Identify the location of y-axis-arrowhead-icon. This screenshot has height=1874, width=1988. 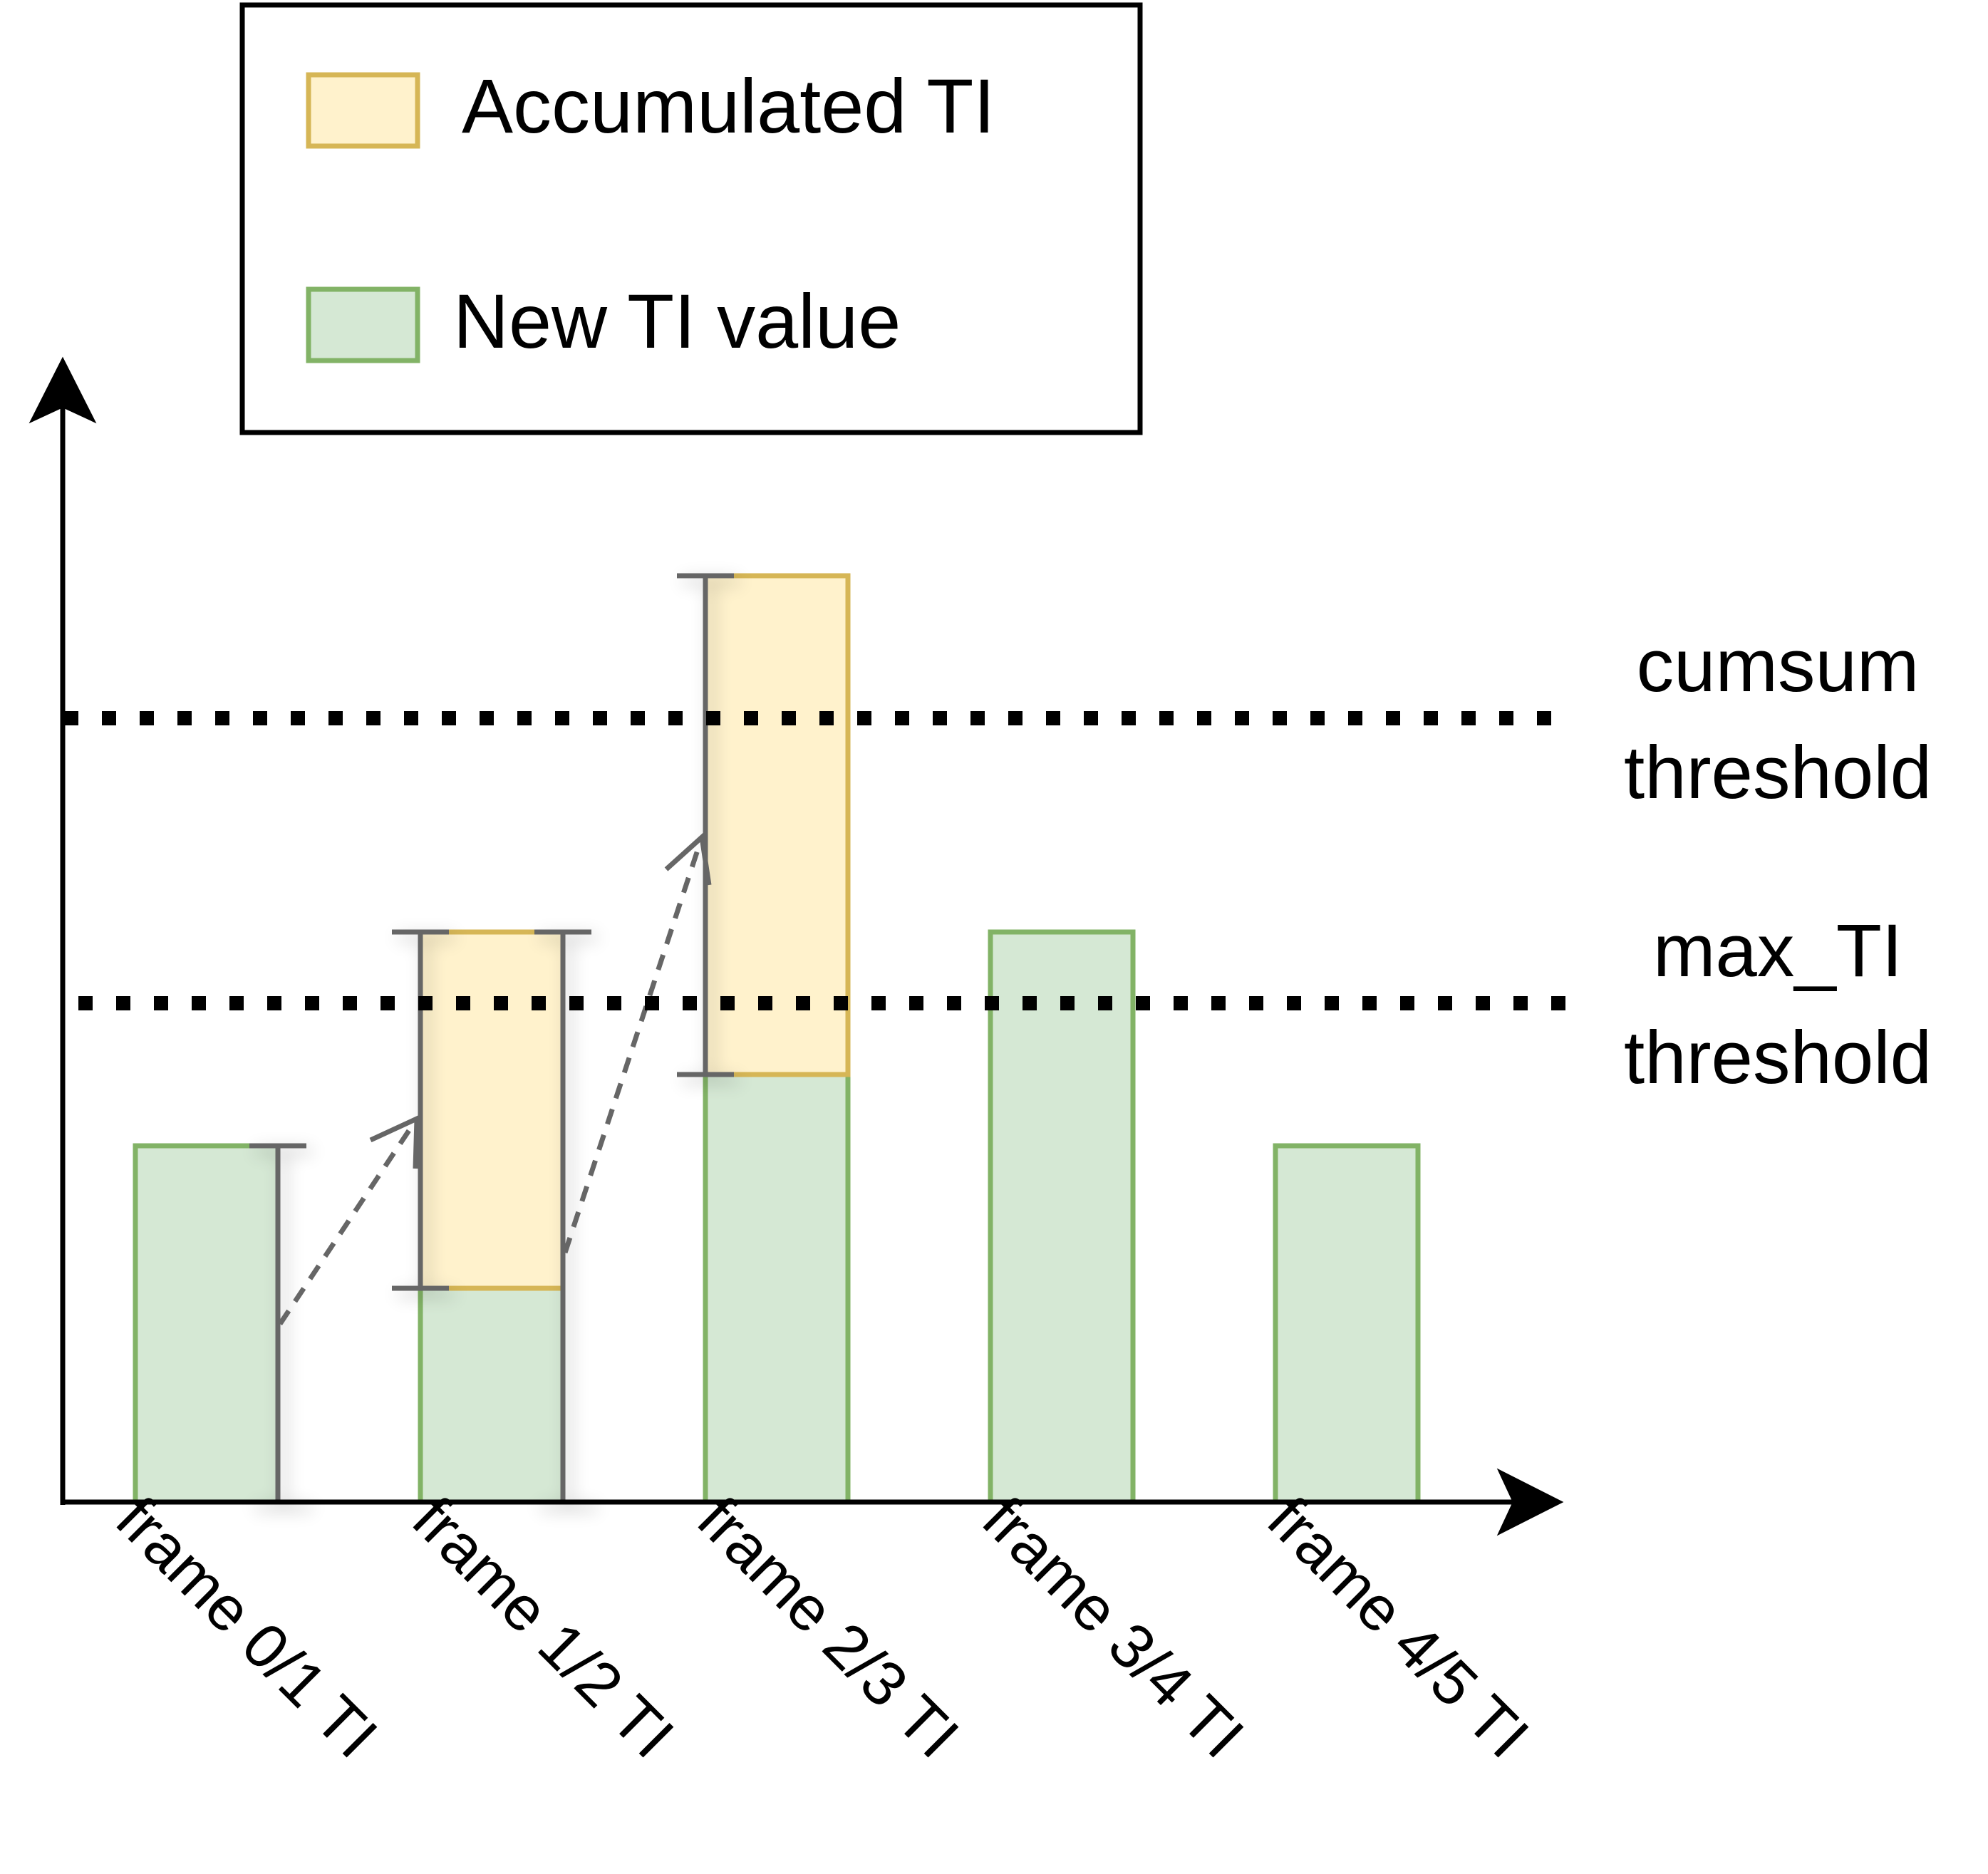
(63, 390).